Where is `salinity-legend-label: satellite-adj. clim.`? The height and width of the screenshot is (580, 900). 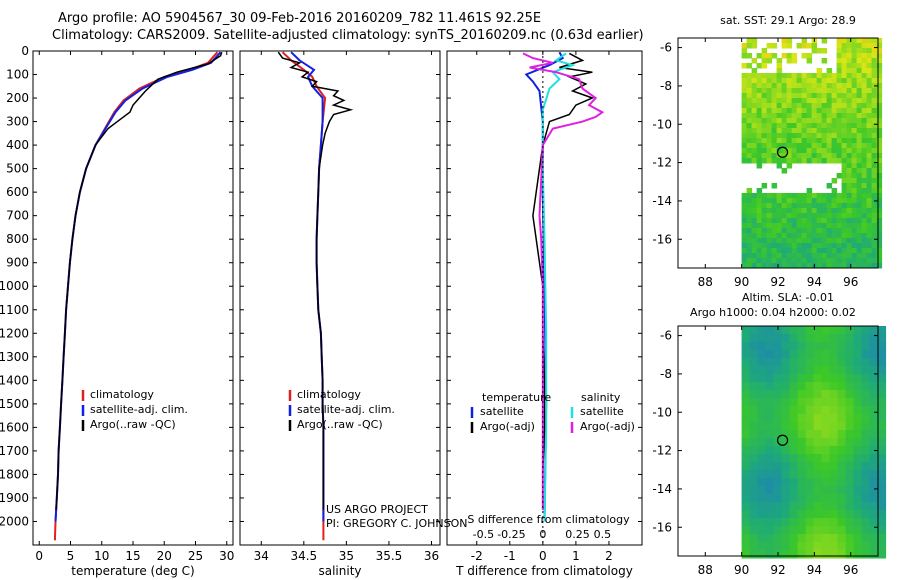
salinity-legend-label: satellite-adj. clim. is located at coordinates (346, 409).